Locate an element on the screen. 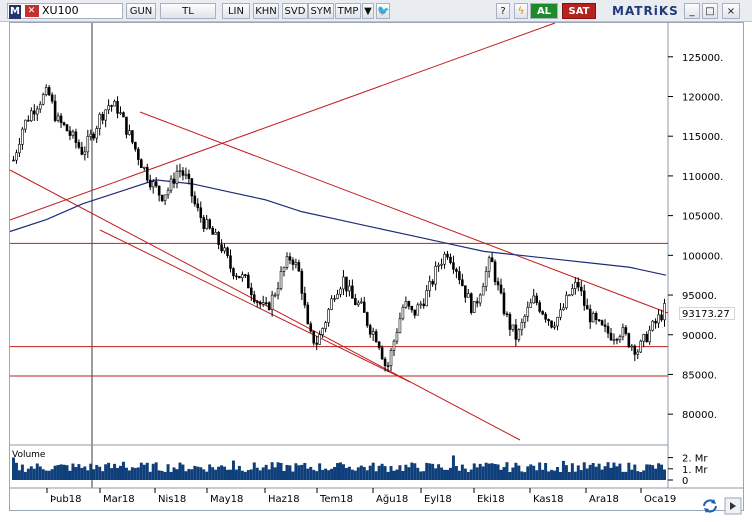 Image resolution: width=752 pixels, height=522 pixels. buy-button: AL is located at coordinates (544, 11).